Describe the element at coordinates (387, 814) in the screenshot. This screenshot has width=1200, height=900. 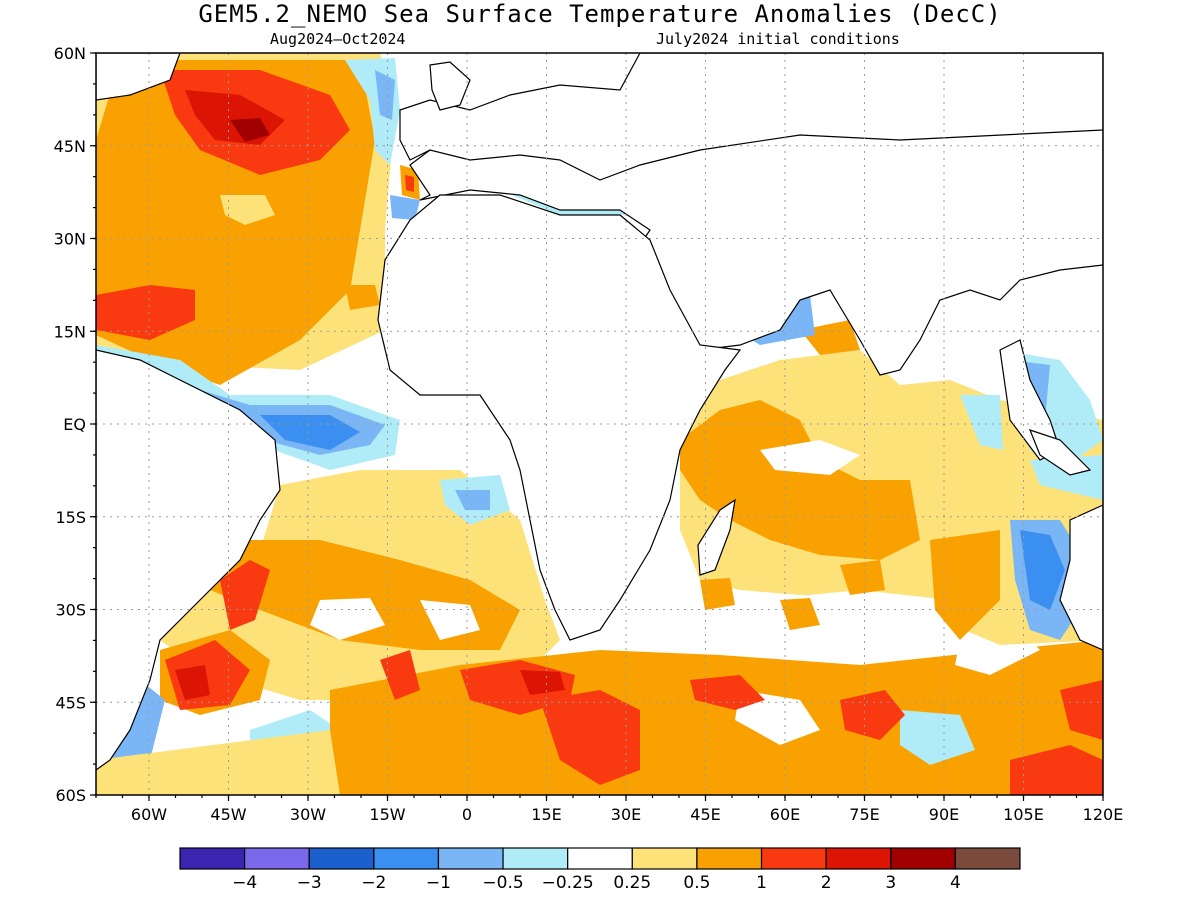
I see `lon-tick-label: 15W` at that location.